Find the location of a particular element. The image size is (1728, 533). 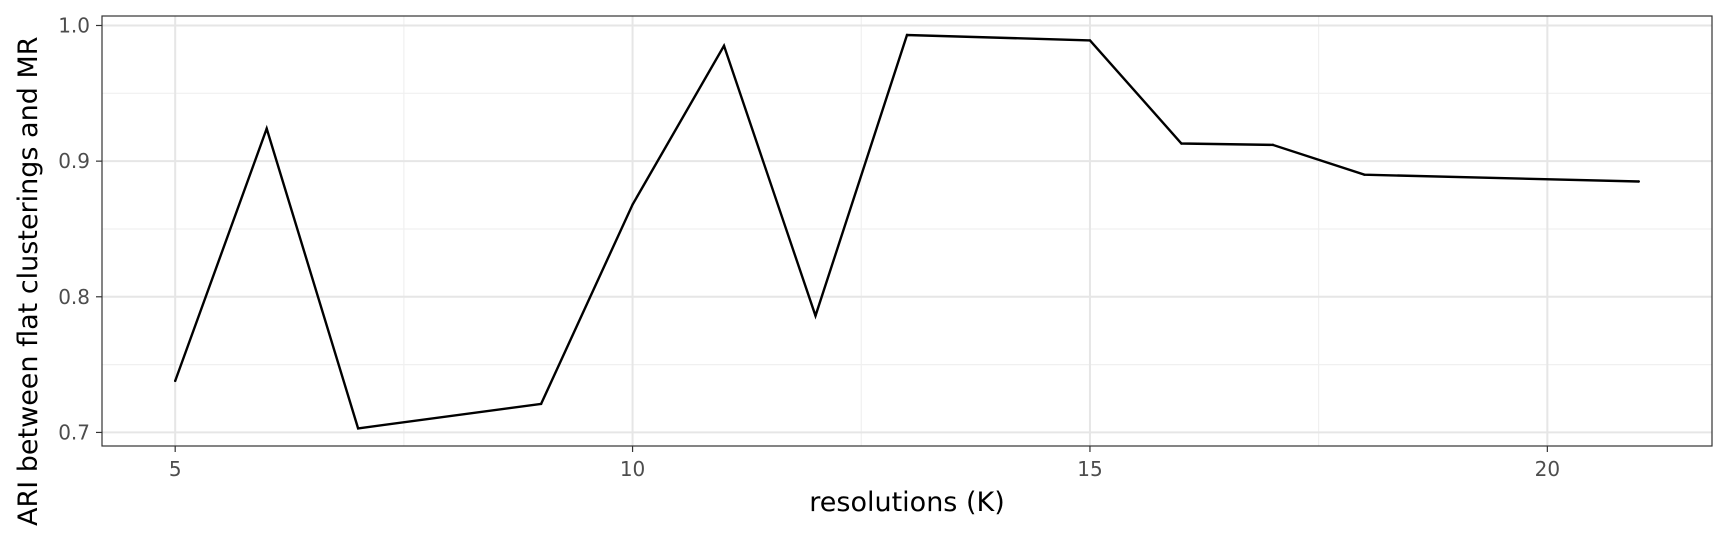

x-tick-label: 15 is located at coordinates (1089, 469).